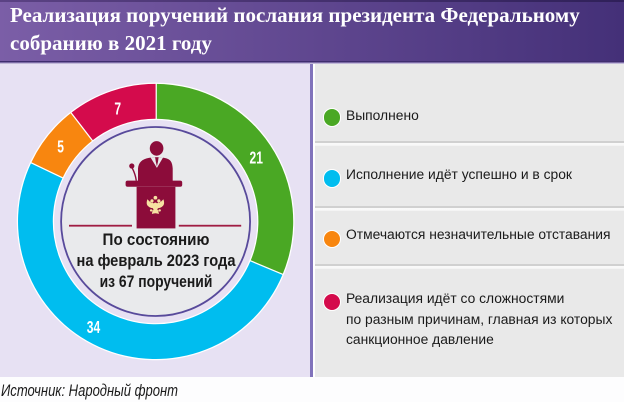 Image resolution: width=624 pixels, height=402 pixels. What do you see at coordinates (117, 109) in the screenshot?
I see `svg-text: 7` at bounding box center [117, 109].